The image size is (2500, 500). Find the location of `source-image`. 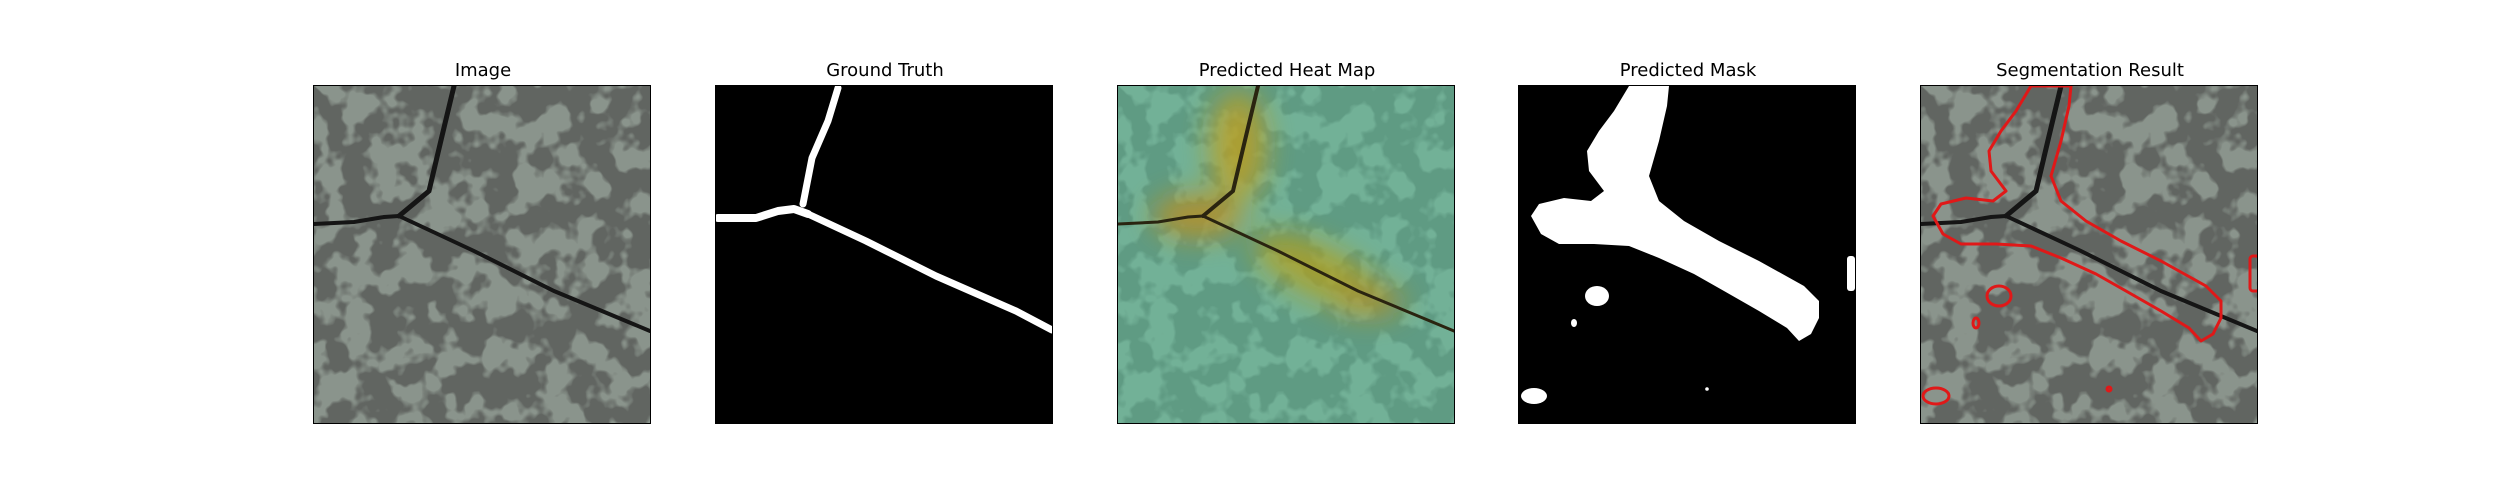

source-image is located at coordinates (482, 254).